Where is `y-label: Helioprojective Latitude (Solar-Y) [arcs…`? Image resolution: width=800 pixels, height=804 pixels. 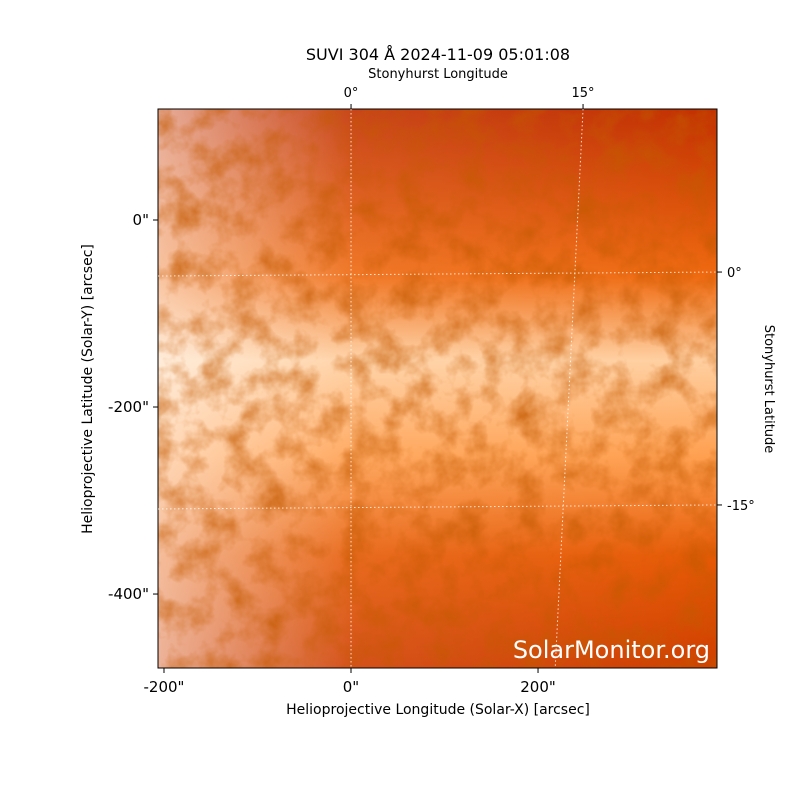 y-label: Helioprojective Latitude (Solar-Y) [arcs… is located at coordinates (88, 389).